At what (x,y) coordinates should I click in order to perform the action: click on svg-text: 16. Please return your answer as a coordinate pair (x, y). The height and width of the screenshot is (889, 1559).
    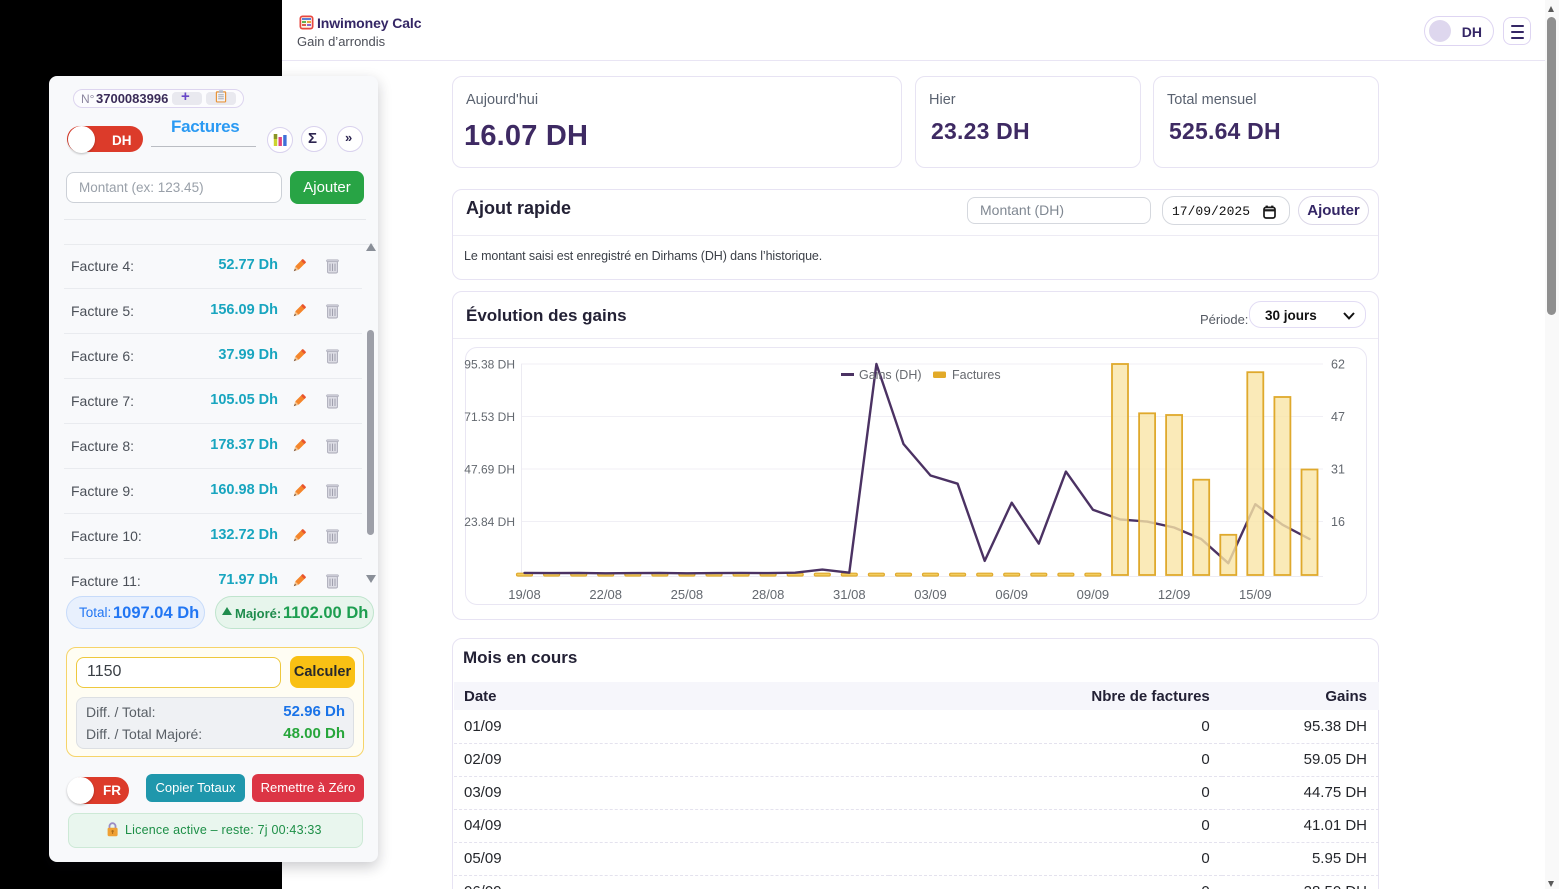
    Looking at the image, I should click on (1338, 522).